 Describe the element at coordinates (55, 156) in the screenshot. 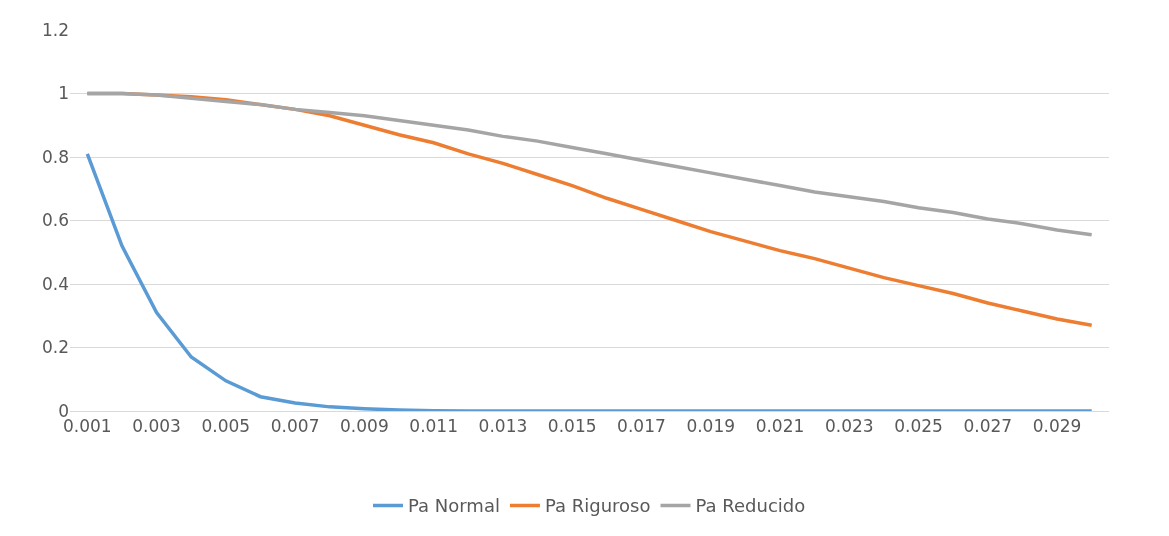

I see `y-tick-label: 0.8` at that location.